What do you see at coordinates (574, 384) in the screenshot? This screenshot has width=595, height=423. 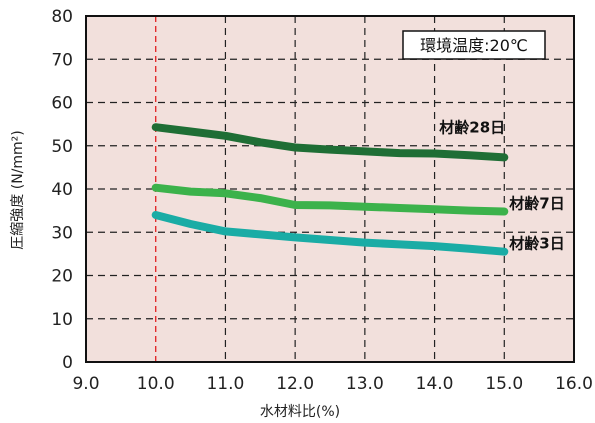 I see `x-tick-label: 16.0` at bounding box center [574, 384].